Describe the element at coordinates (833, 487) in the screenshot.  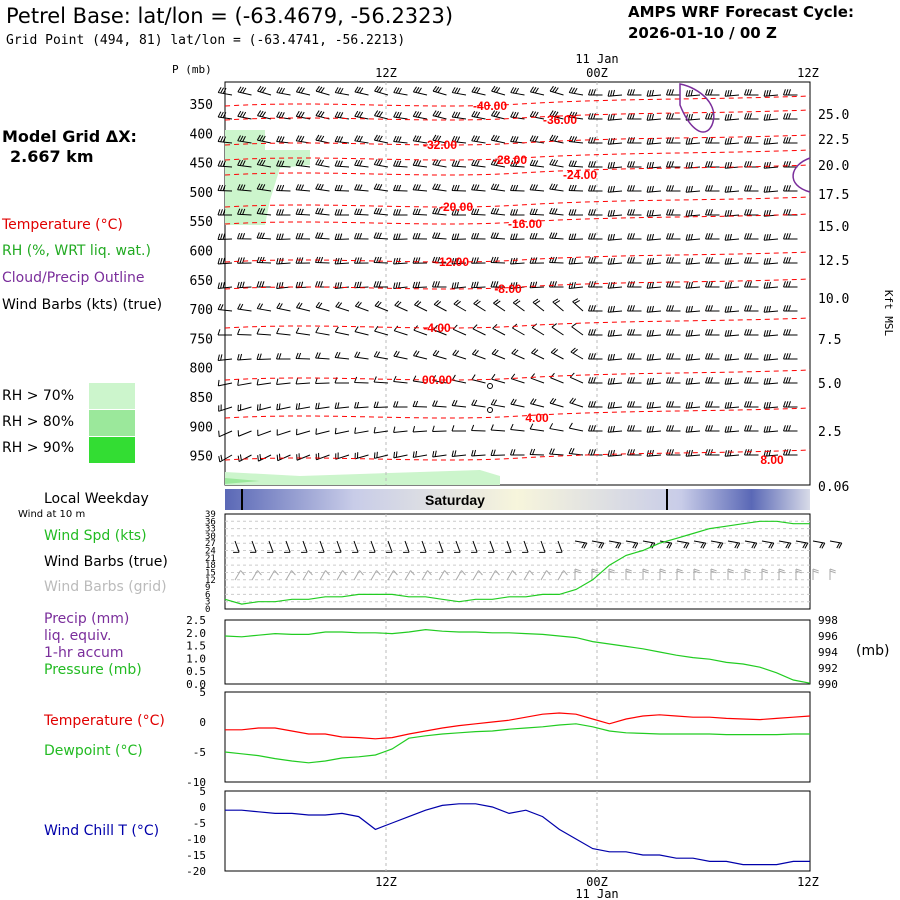
I see `height-tick-label: 0.06` at that location.